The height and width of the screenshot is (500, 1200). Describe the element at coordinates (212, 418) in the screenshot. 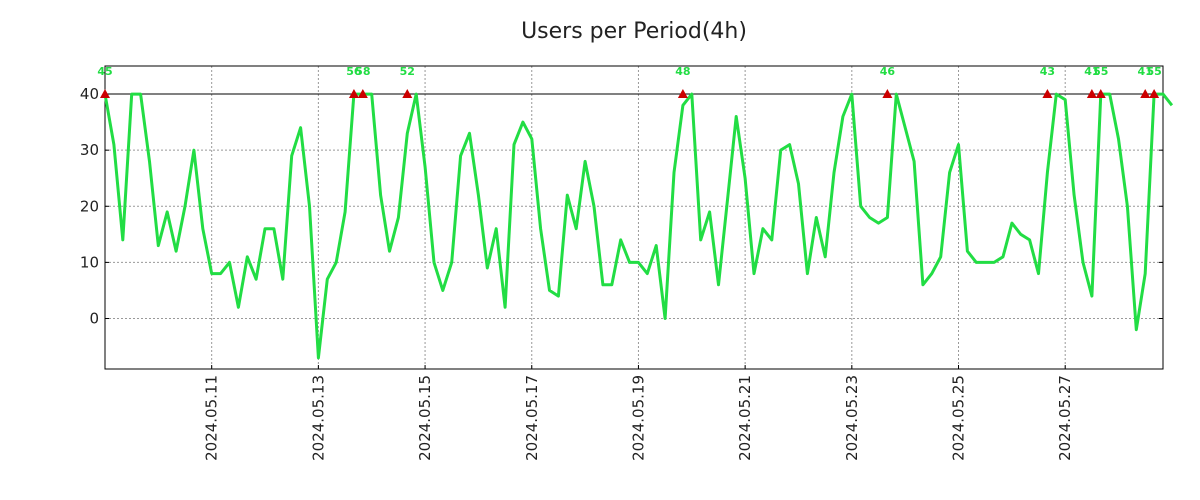

I see `x-tick-label: 2024.05.11` at that location.